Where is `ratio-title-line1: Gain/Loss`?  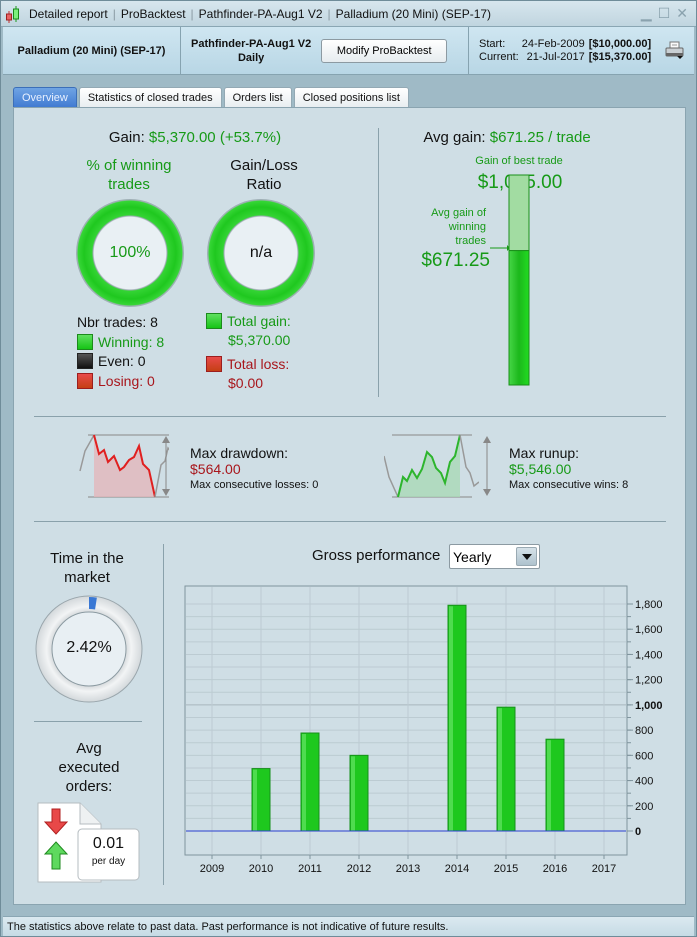
ratio-title-line1: Gain/Loss is located at coordinates (264, 165).